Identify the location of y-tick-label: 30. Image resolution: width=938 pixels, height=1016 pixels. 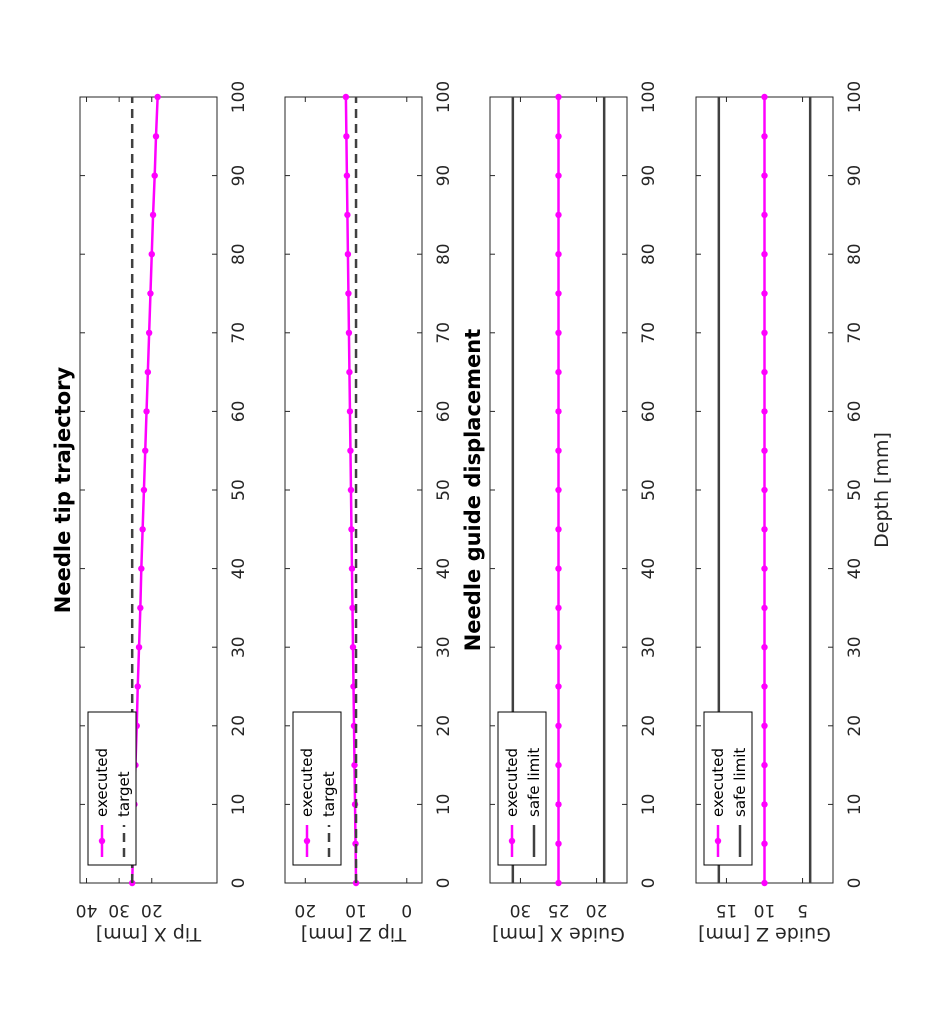
(119, 910).